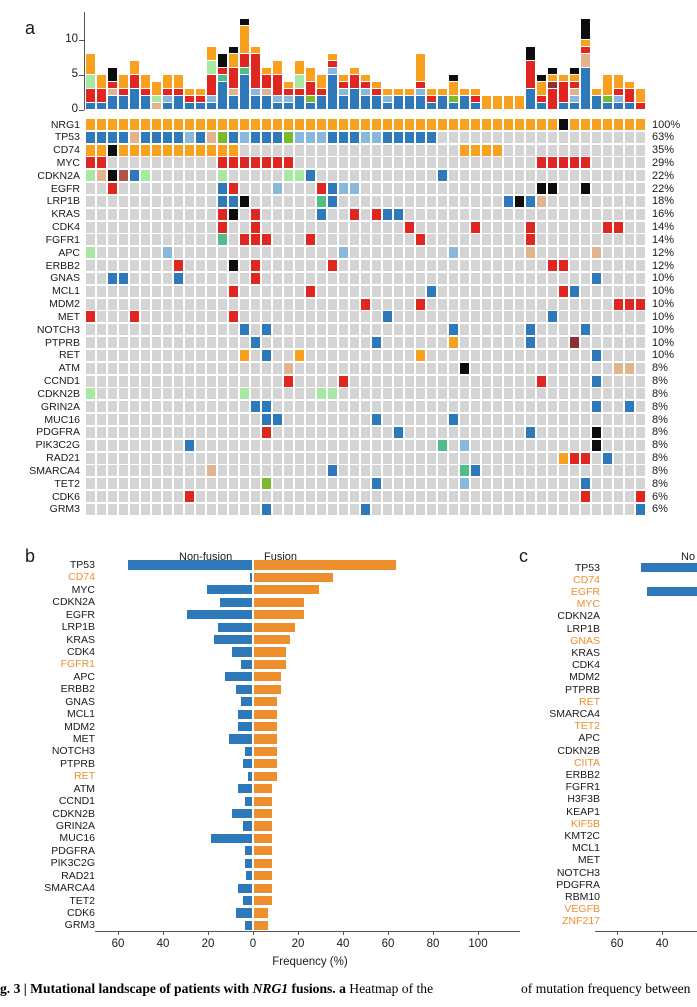 The width and height of the screenshot is (697, 1007). Describe the element at coordinates (65, 214) in the screenshot. I see `gene-label: KRAS` at that location.